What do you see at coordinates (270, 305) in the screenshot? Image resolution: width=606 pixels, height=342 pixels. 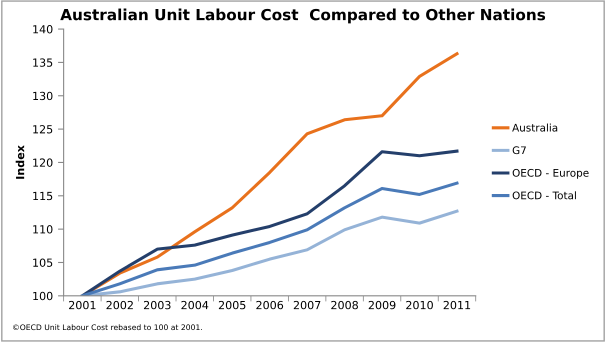 I see `x-tick-label: 2006` at bounding box center [270, 305].